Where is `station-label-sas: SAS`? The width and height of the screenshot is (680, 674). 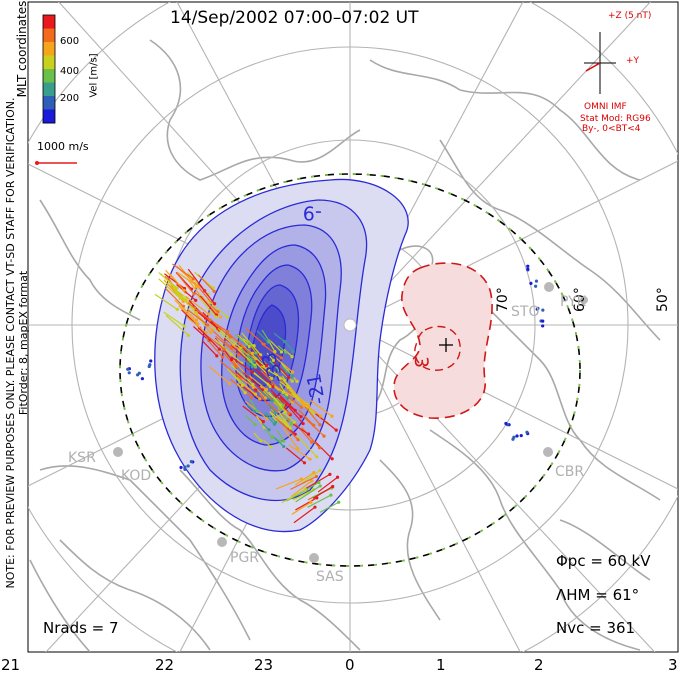
station-label-sas: SAS is located at coordinates (330, 577).